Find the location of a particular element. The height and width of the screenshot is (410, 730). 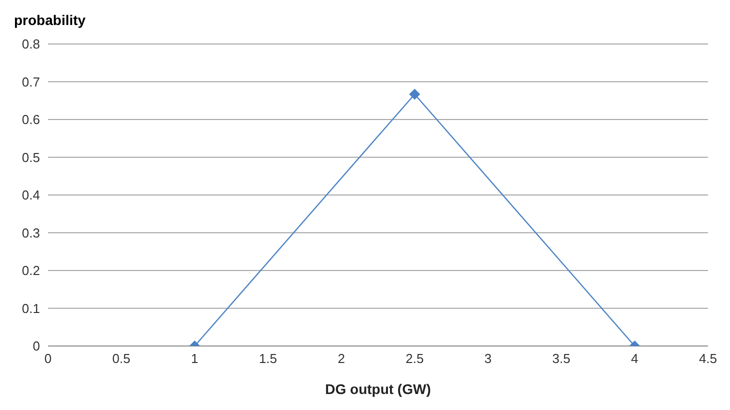

x-tick-label: 1.5 is located at coordinates (268, 358).